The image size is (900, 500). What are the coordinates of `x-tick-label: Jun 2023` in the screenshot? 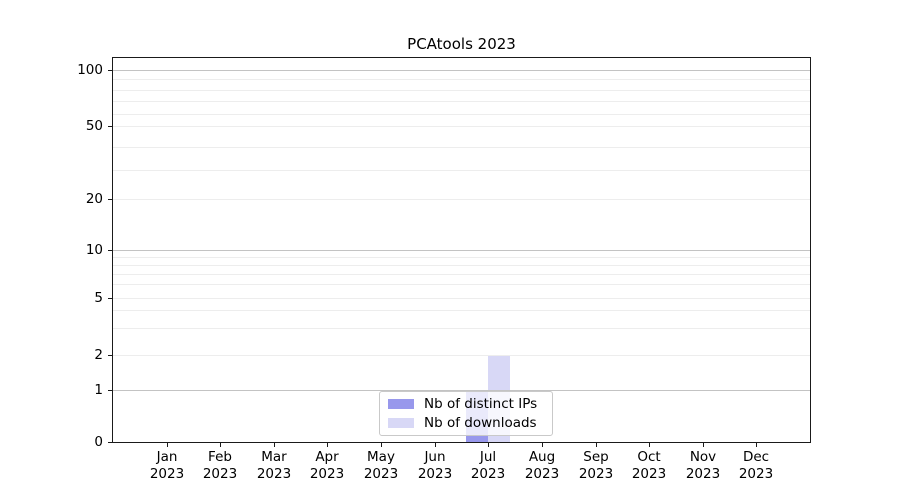 It's located at (435, 465).